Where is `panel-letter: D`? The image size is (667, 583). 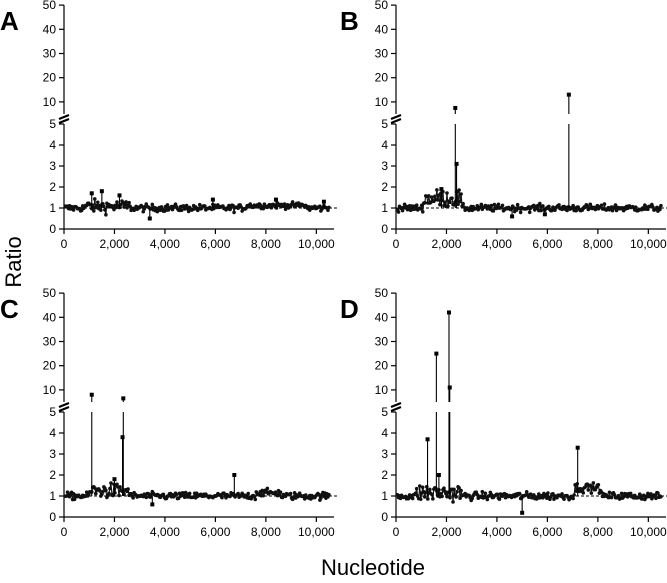 panel-letter: D is located at coordinates (349, 309).